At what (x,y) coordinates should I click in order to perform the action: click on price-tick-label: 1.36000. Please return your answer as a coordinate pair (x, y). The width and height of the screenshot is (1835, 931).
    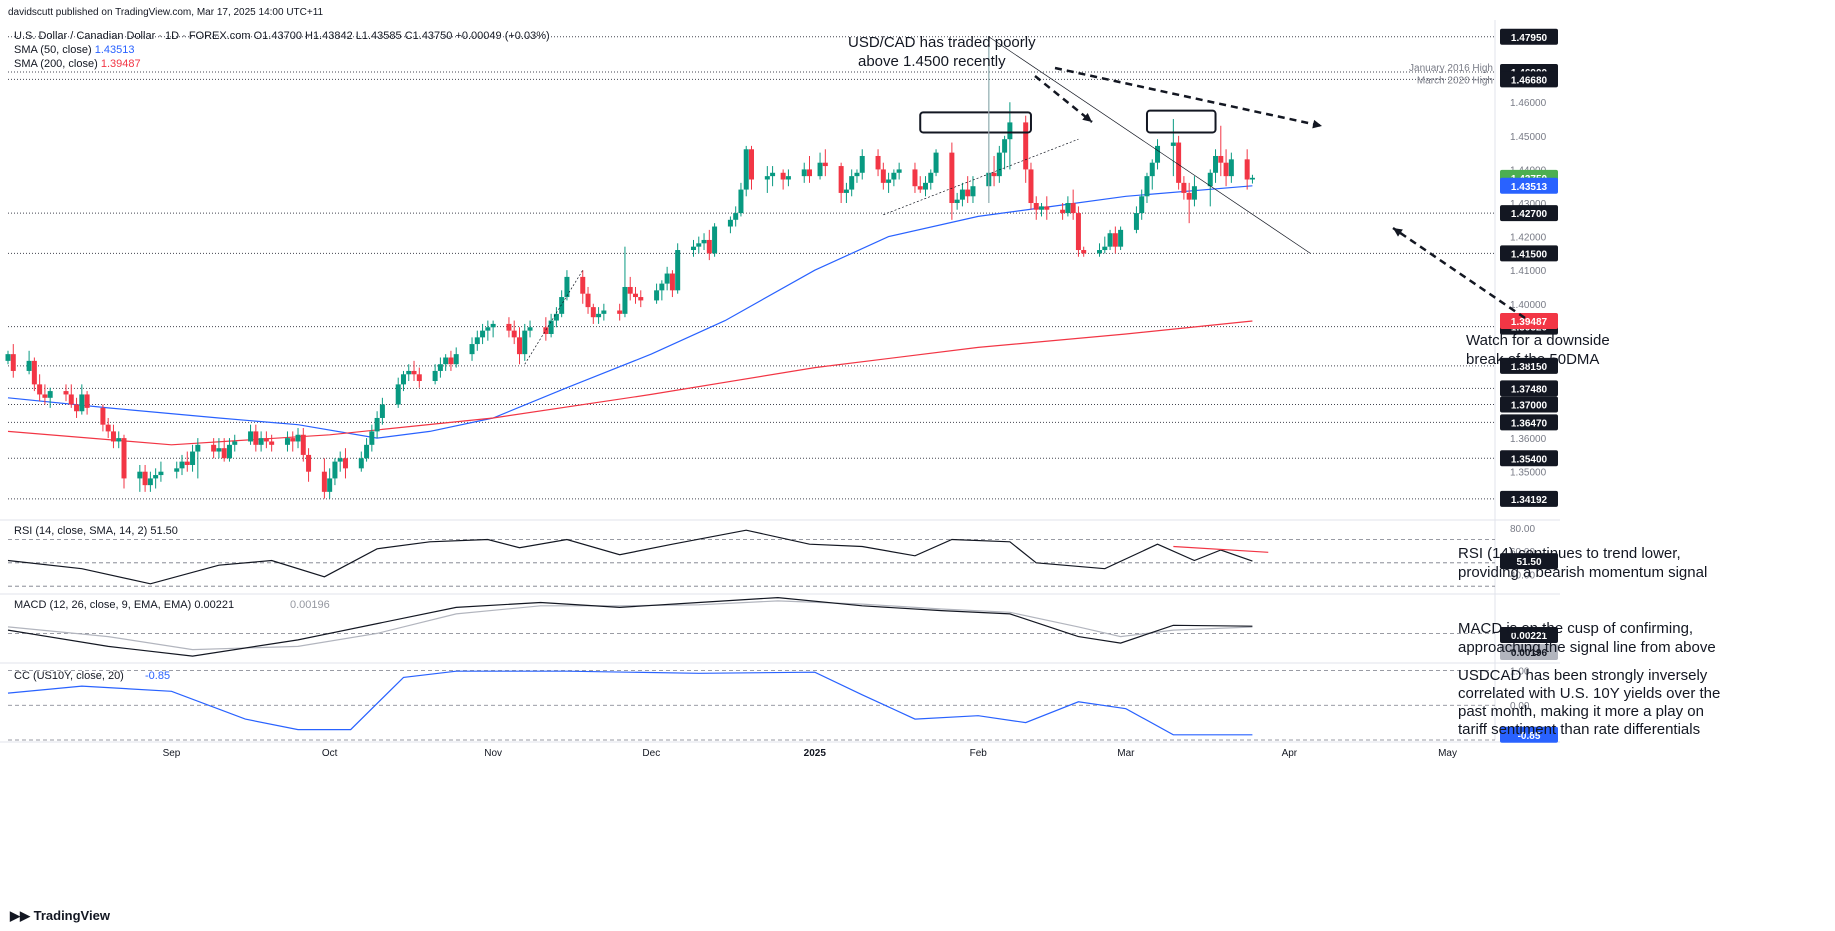
    Looking at the image, I should click on (1528, 439).